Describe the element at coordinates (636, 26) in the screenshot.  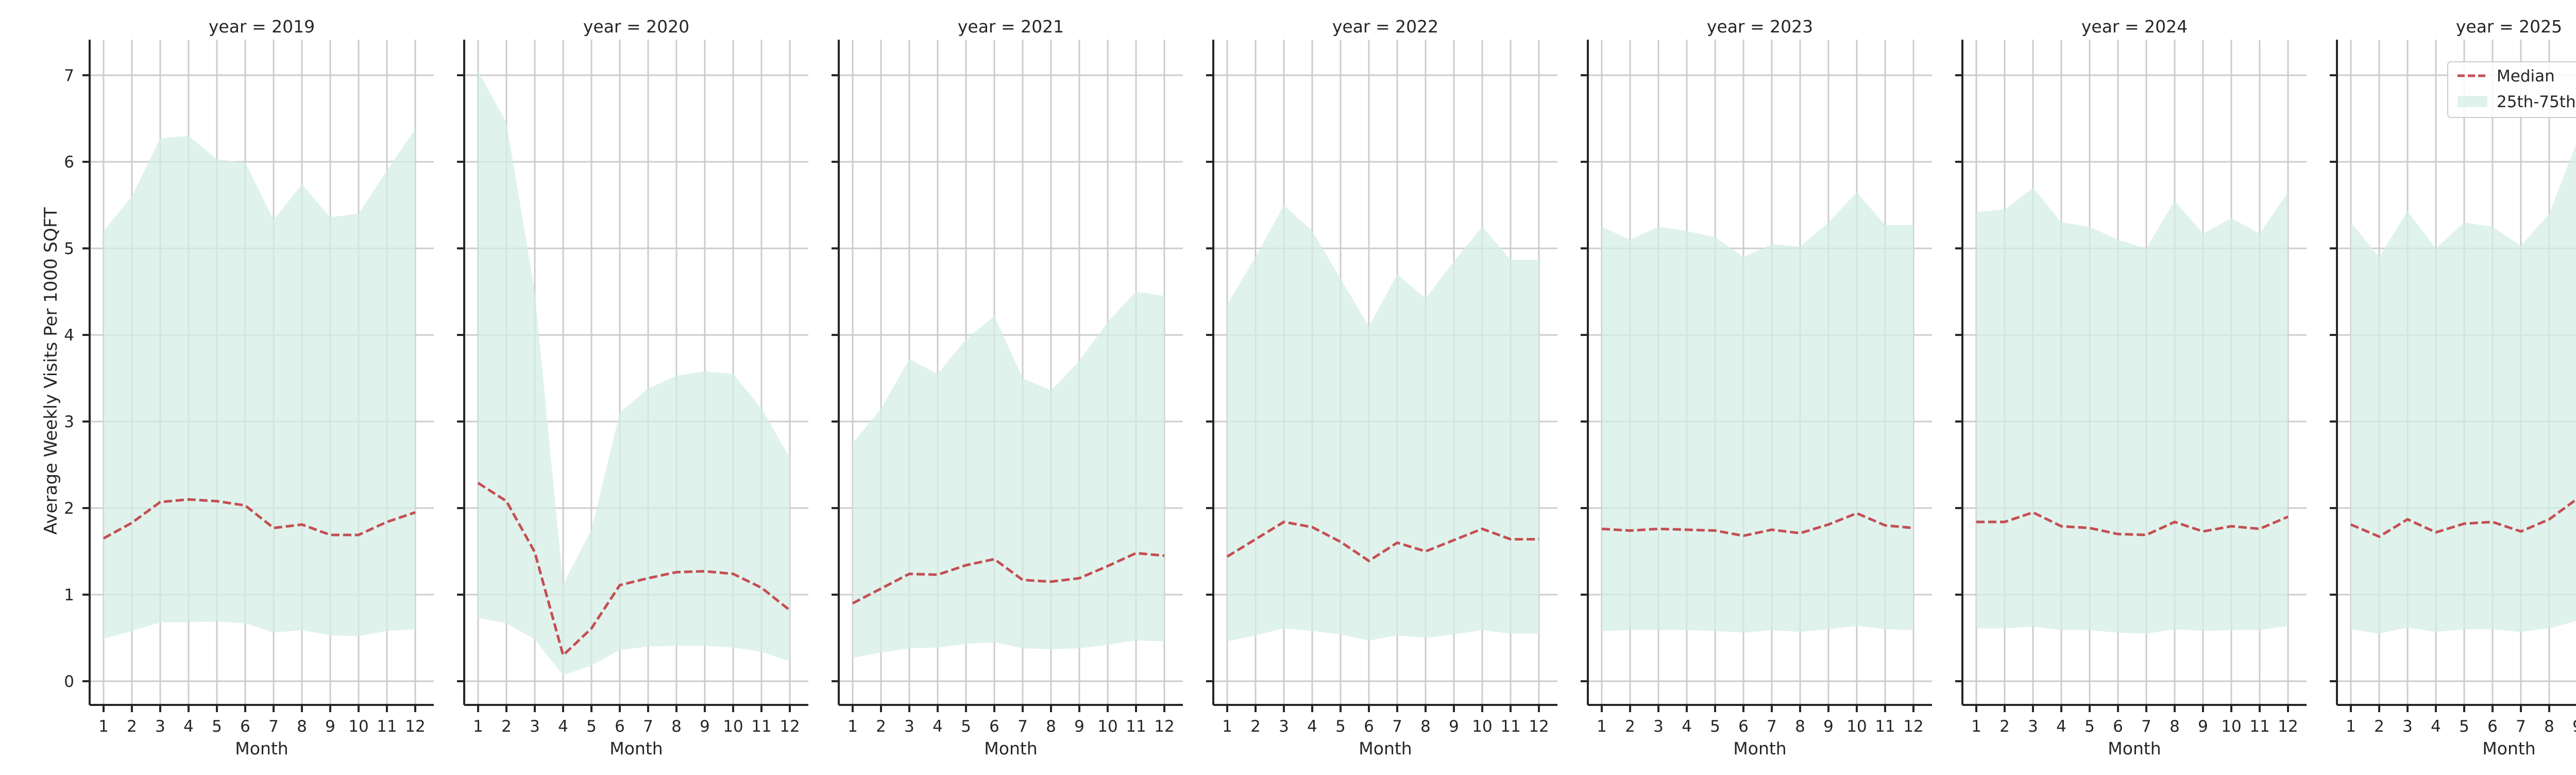
I see `panel-title: year = 2020` at that location.